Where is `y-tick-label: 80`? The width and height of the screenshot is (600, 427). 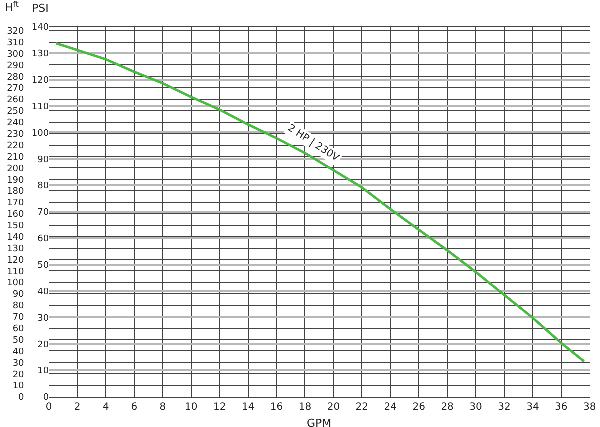
y-tick-label: 80 is located at coordinates (18, 307).